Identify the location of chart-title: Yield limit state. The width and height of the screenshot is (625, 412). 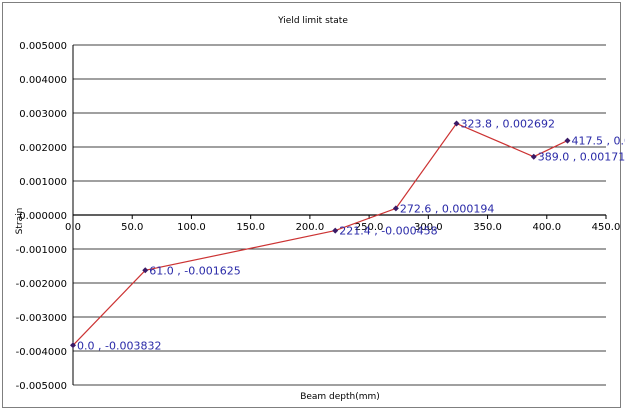
(312, 21).